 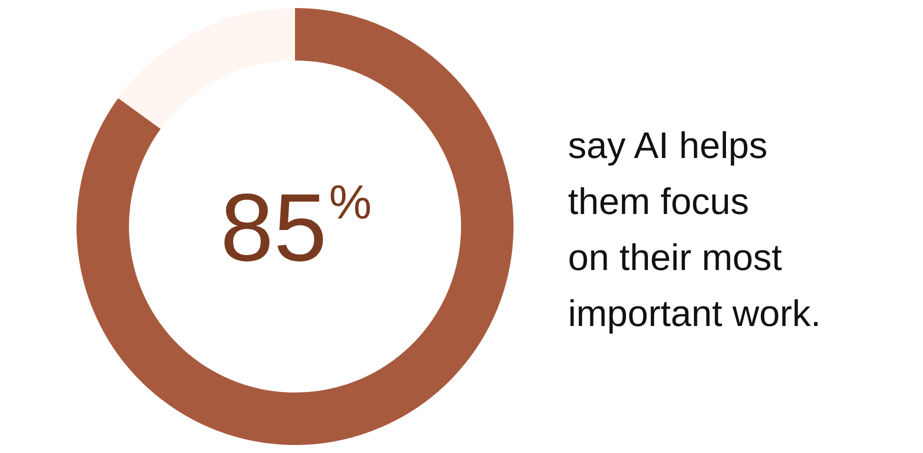 What do you see at coordinates (296, 228) in the screenshot?
I see `data-label: 85%` at bounding box center [296, 228].